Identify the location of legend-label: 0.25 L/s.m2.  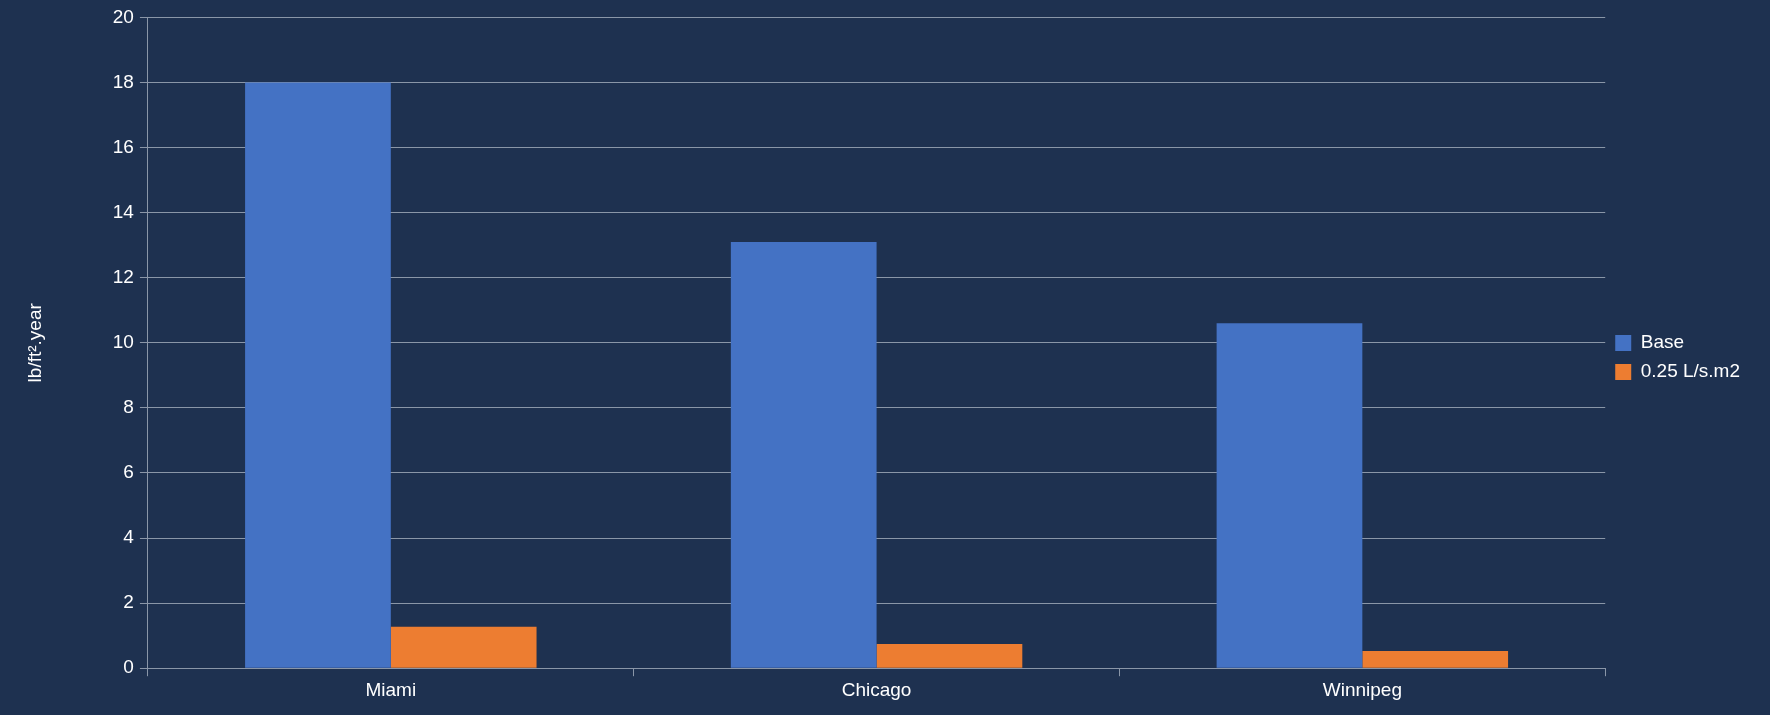
(1690, 371).